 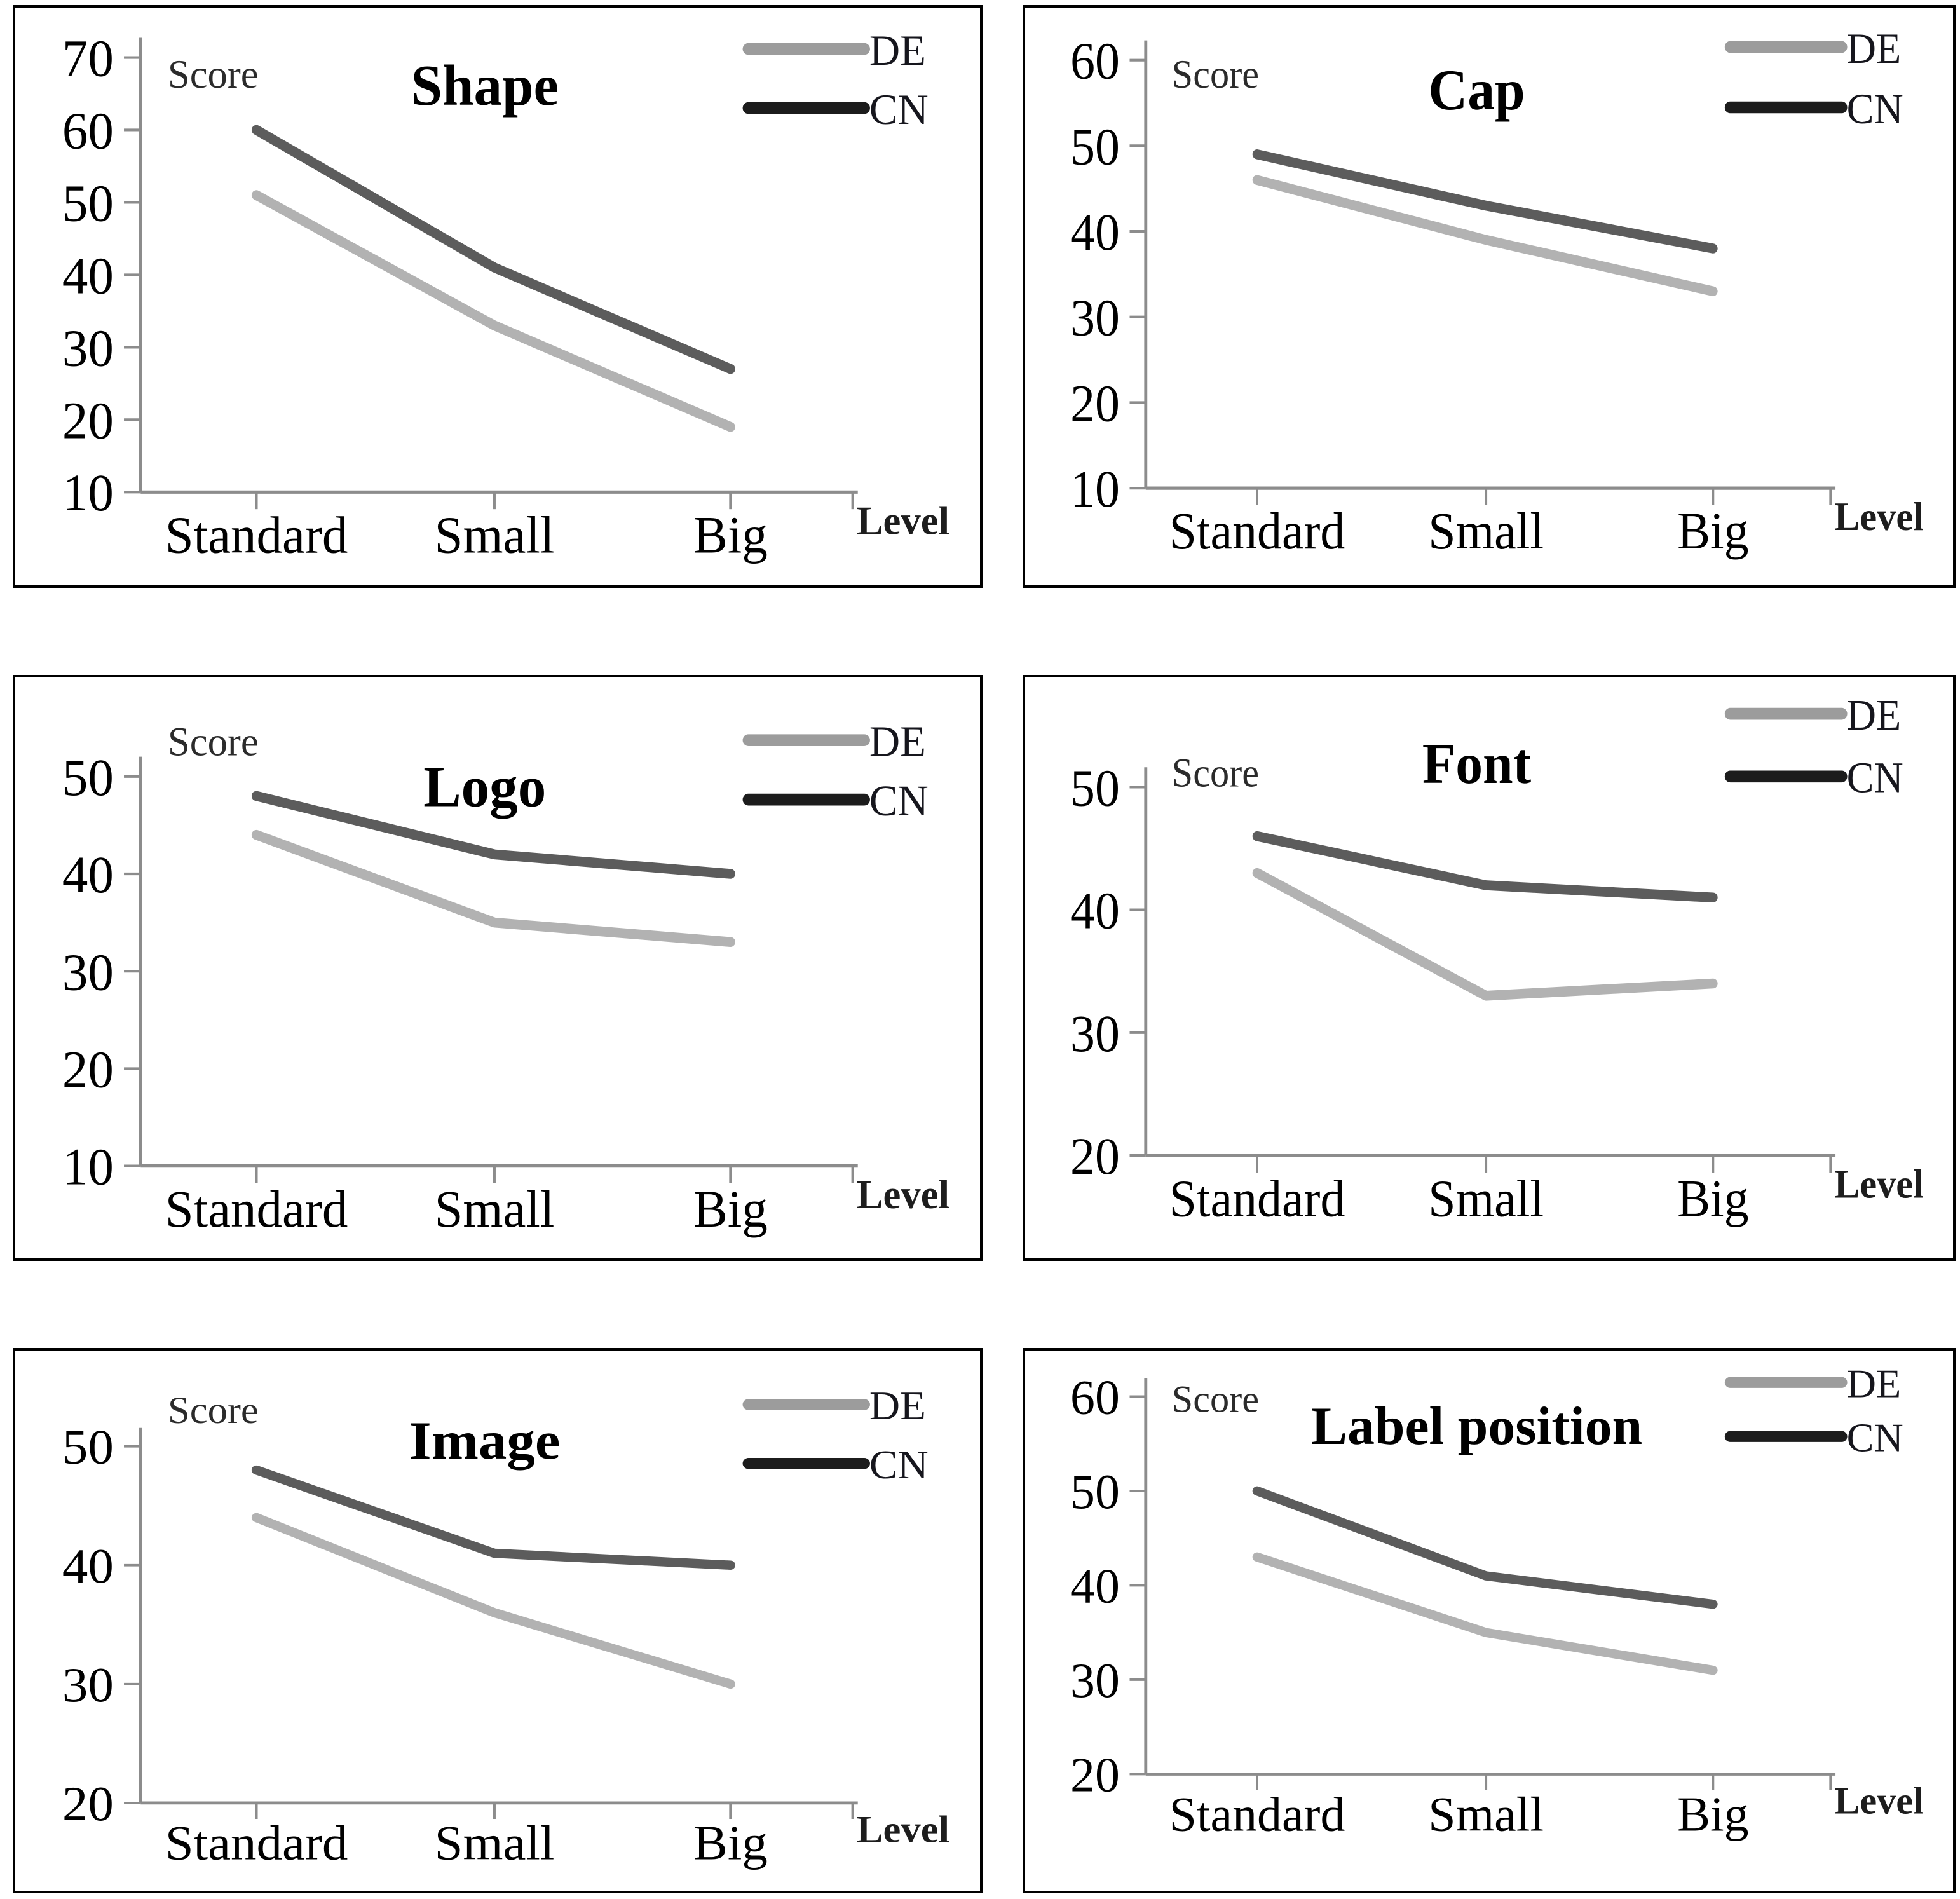 I want to click on chart-title: Font, so click(x=1477, y=764).